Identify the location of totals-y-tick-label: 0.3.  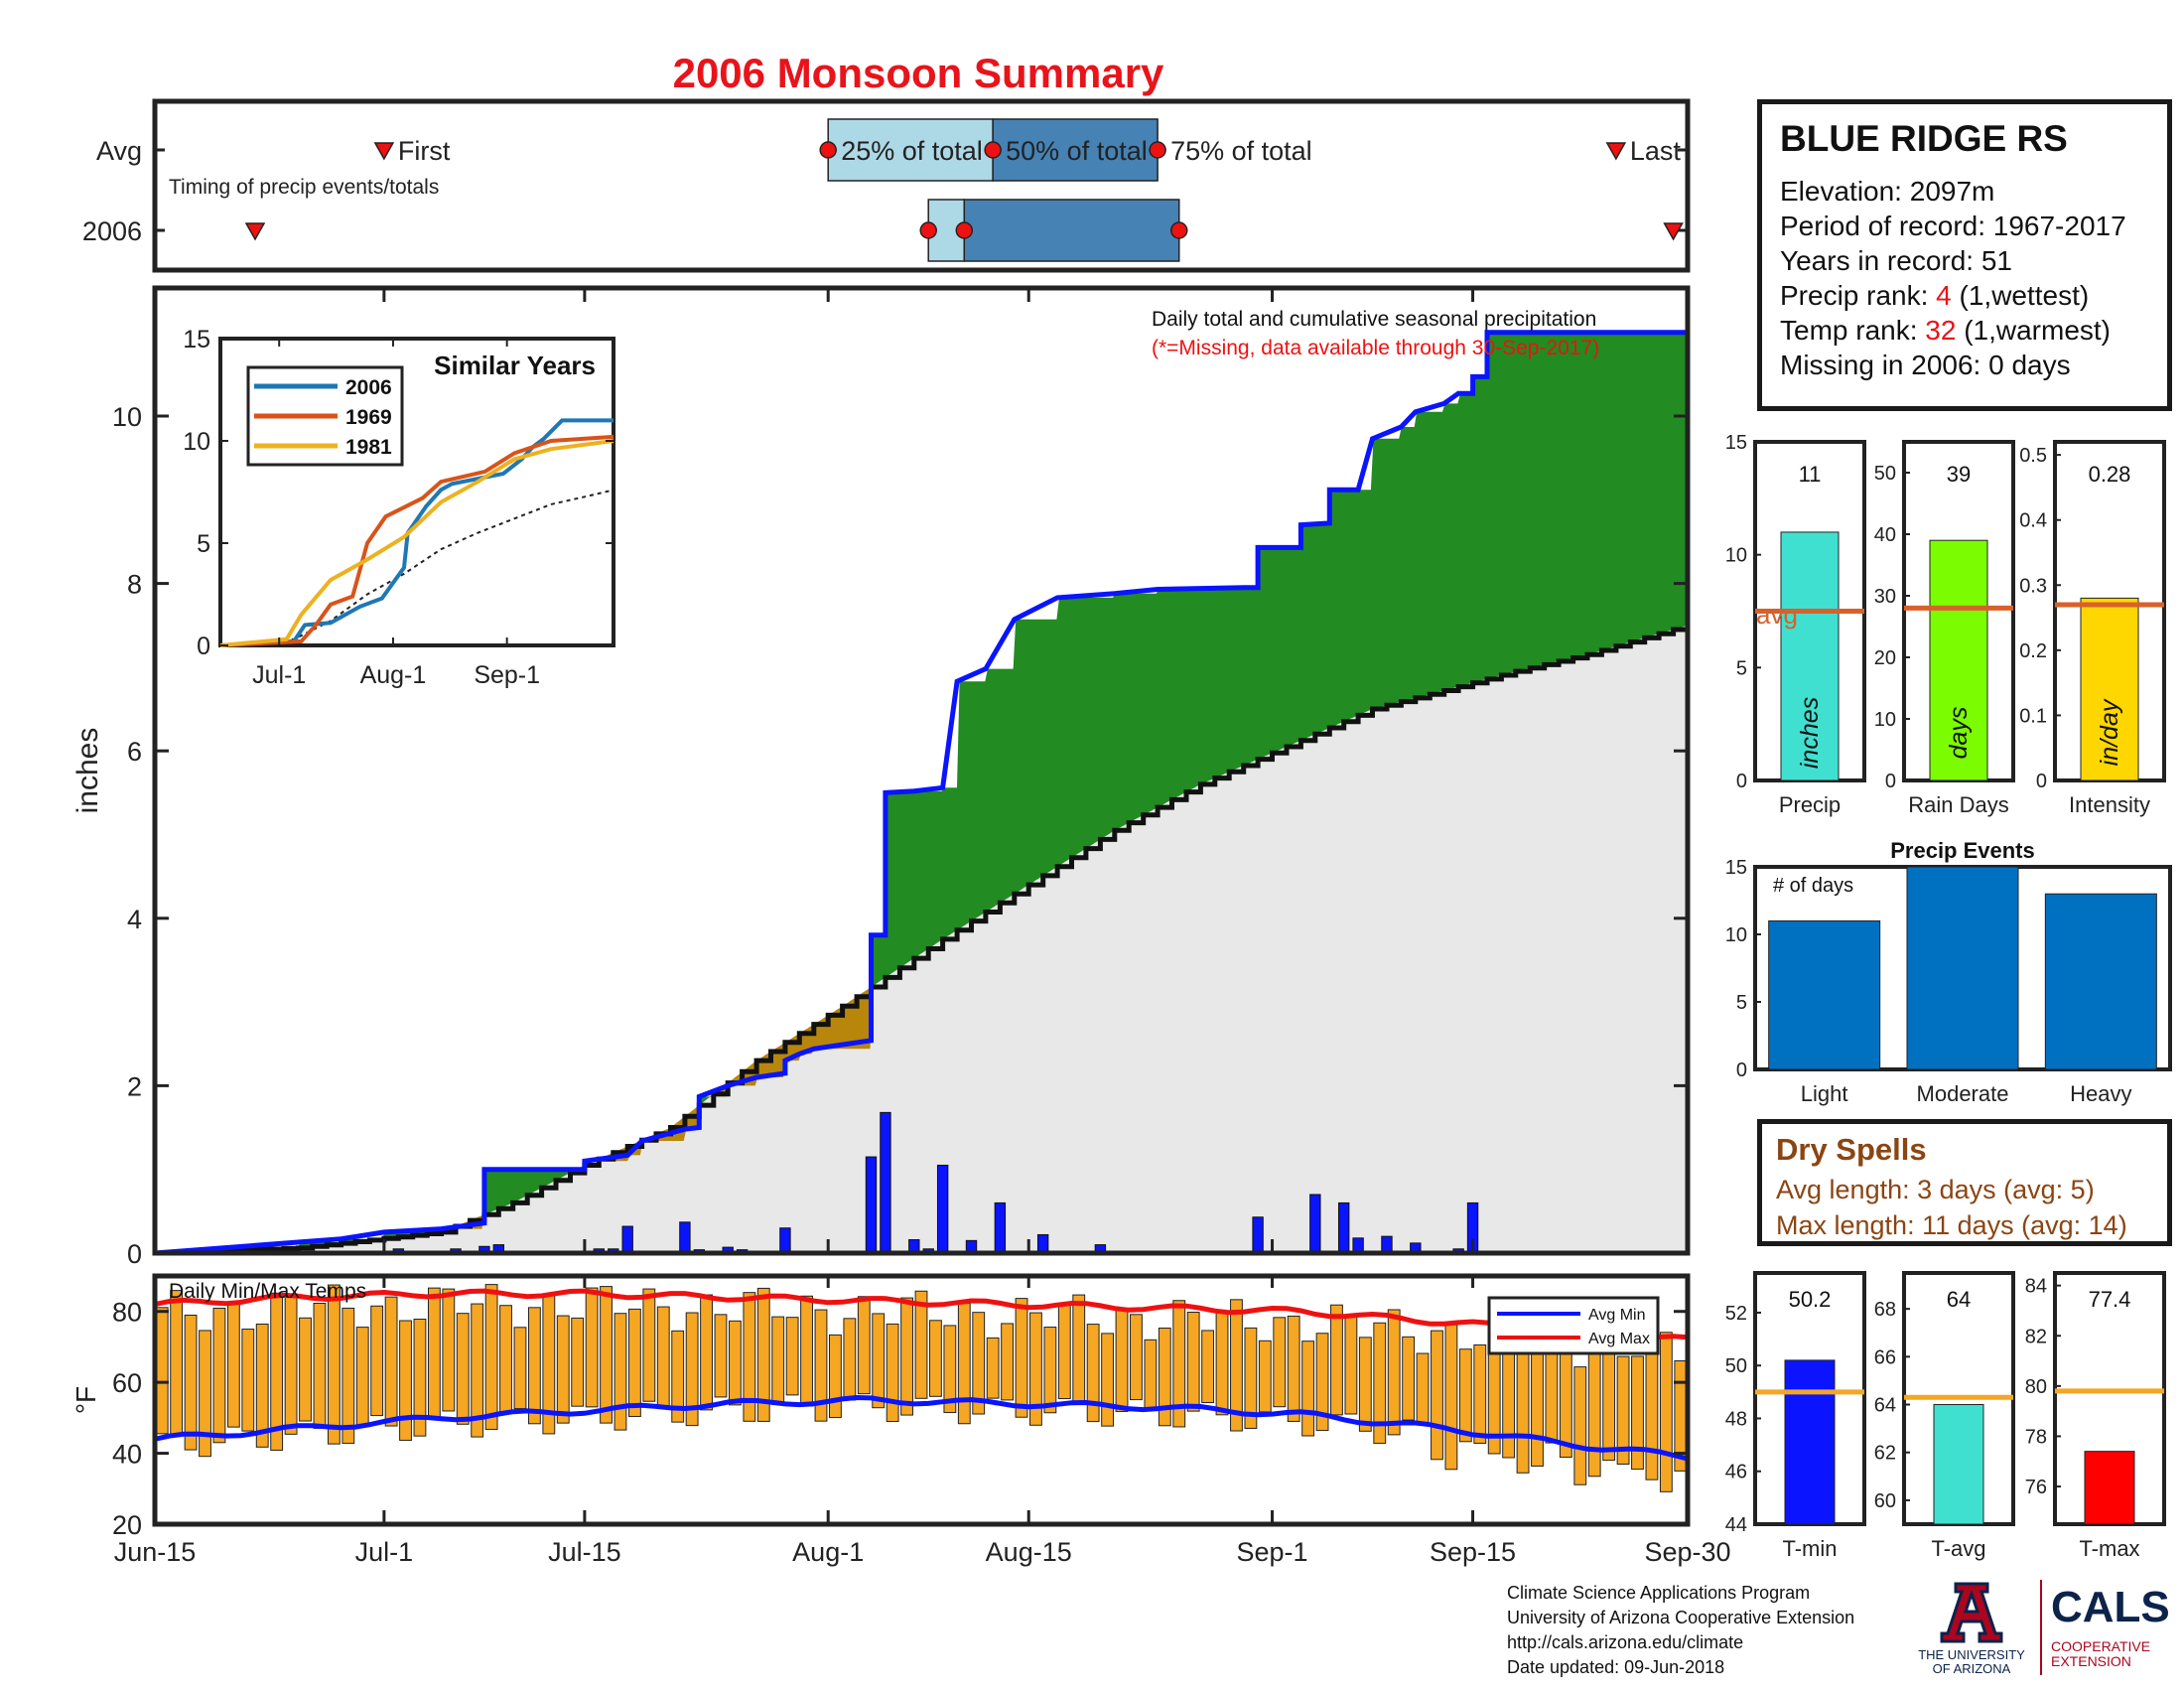
(2033, 586).